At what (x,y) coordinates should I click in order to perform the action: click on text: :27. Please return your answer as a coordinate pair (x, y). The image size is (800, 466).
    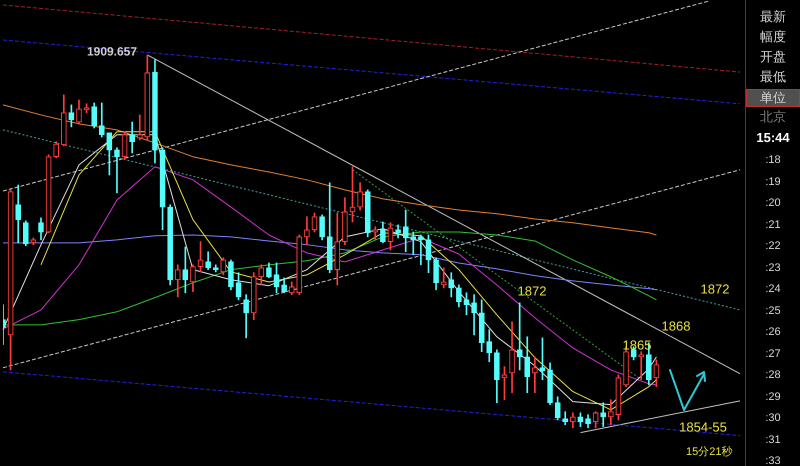
    Looking at the image, I should click on (773, 354).